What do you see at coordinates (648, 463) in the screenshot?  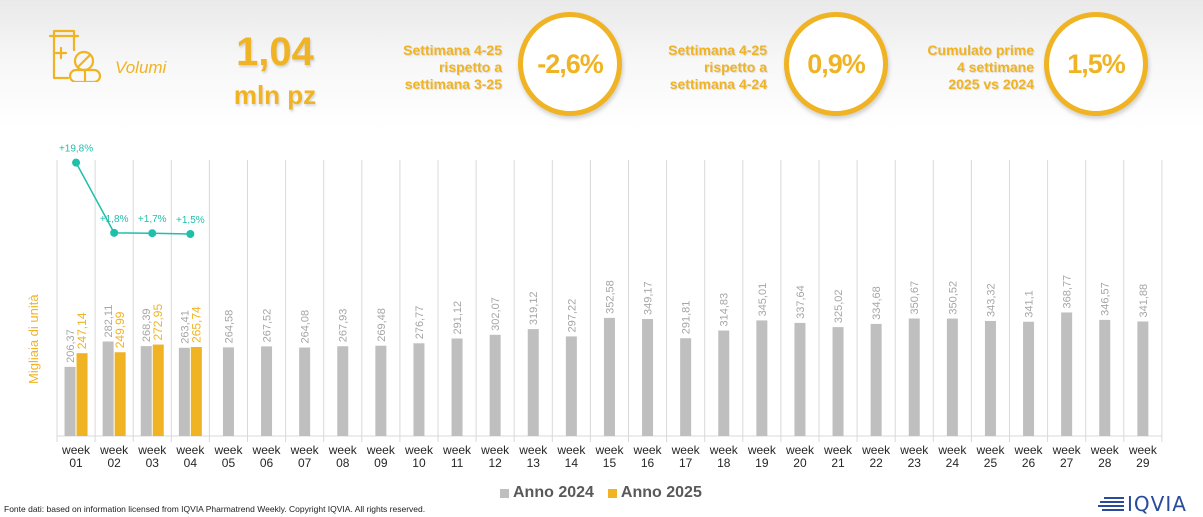 I see `x-tick-label: 16` at bounding box center [648, 463].